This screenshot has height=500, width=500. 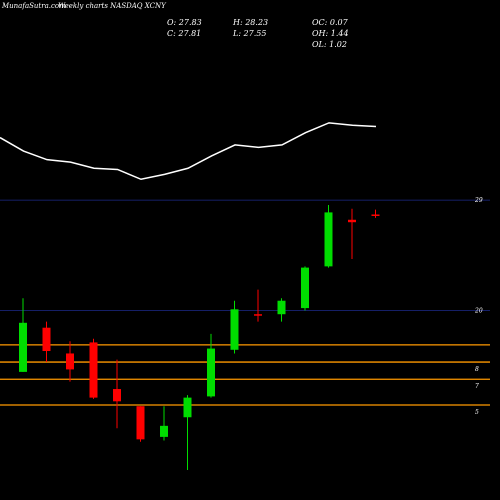 I want to click on moving-average, so click(x=188, y=151).